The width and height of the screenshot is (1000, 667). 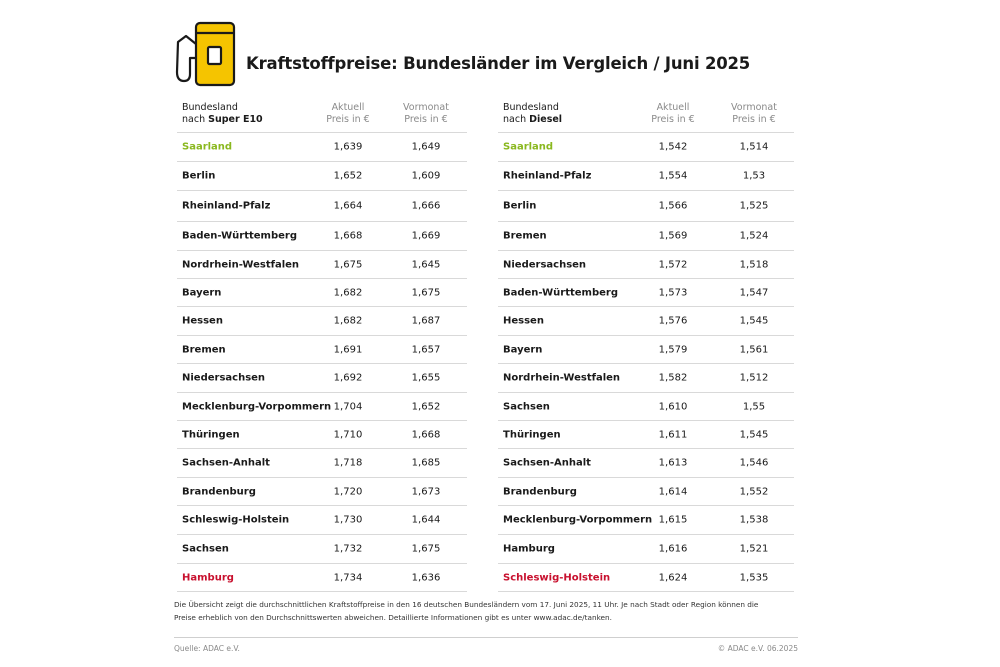 I want to click on cell-previous-price: 1,609, so click(x=426, y=176).